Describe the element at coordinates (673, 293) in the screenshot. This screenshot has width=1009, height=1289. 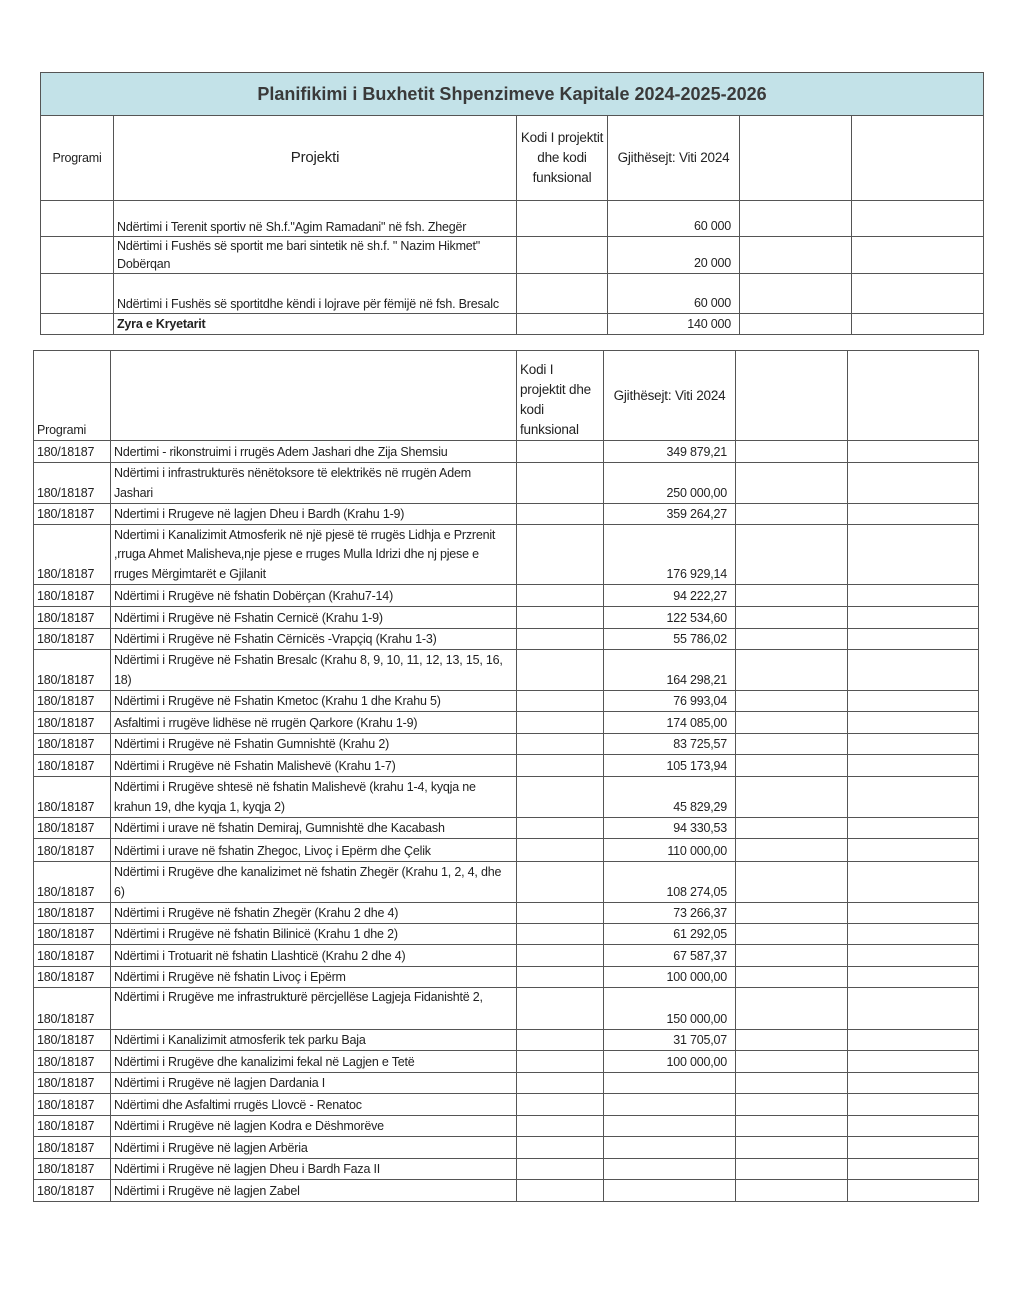
I see `cell-vlera: 60 000` at that location.